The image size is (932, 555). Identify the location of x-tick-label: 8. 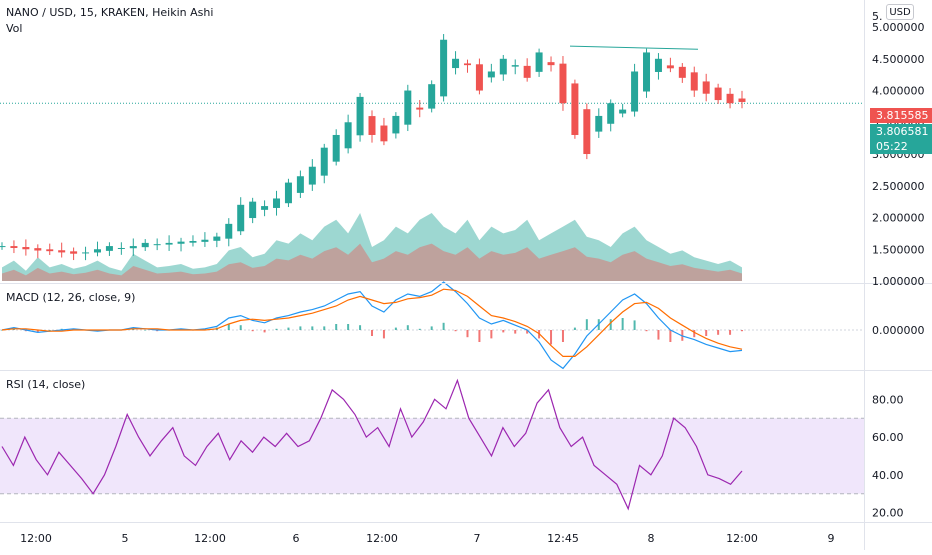
(651, 538).